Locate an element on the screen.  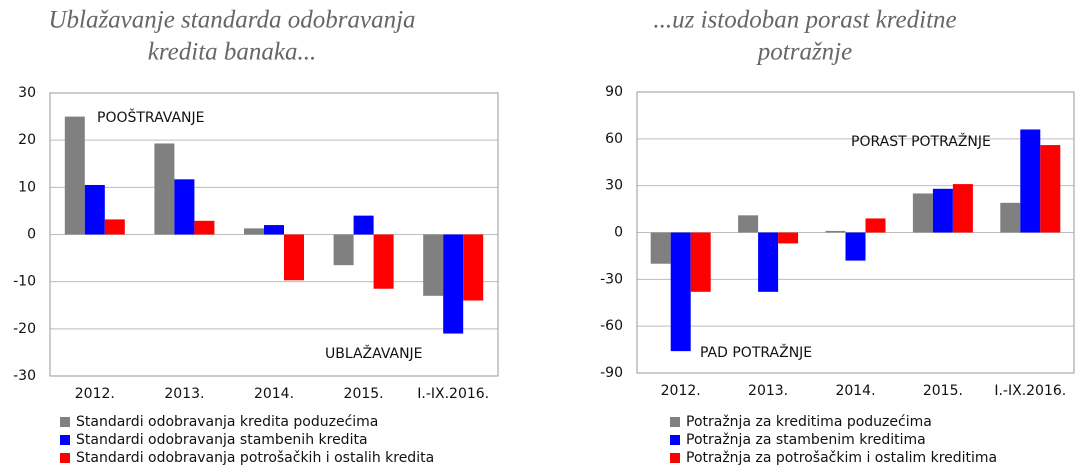
annotation: PORAST POTRAŽNJE is located at coordinates (921, 141).